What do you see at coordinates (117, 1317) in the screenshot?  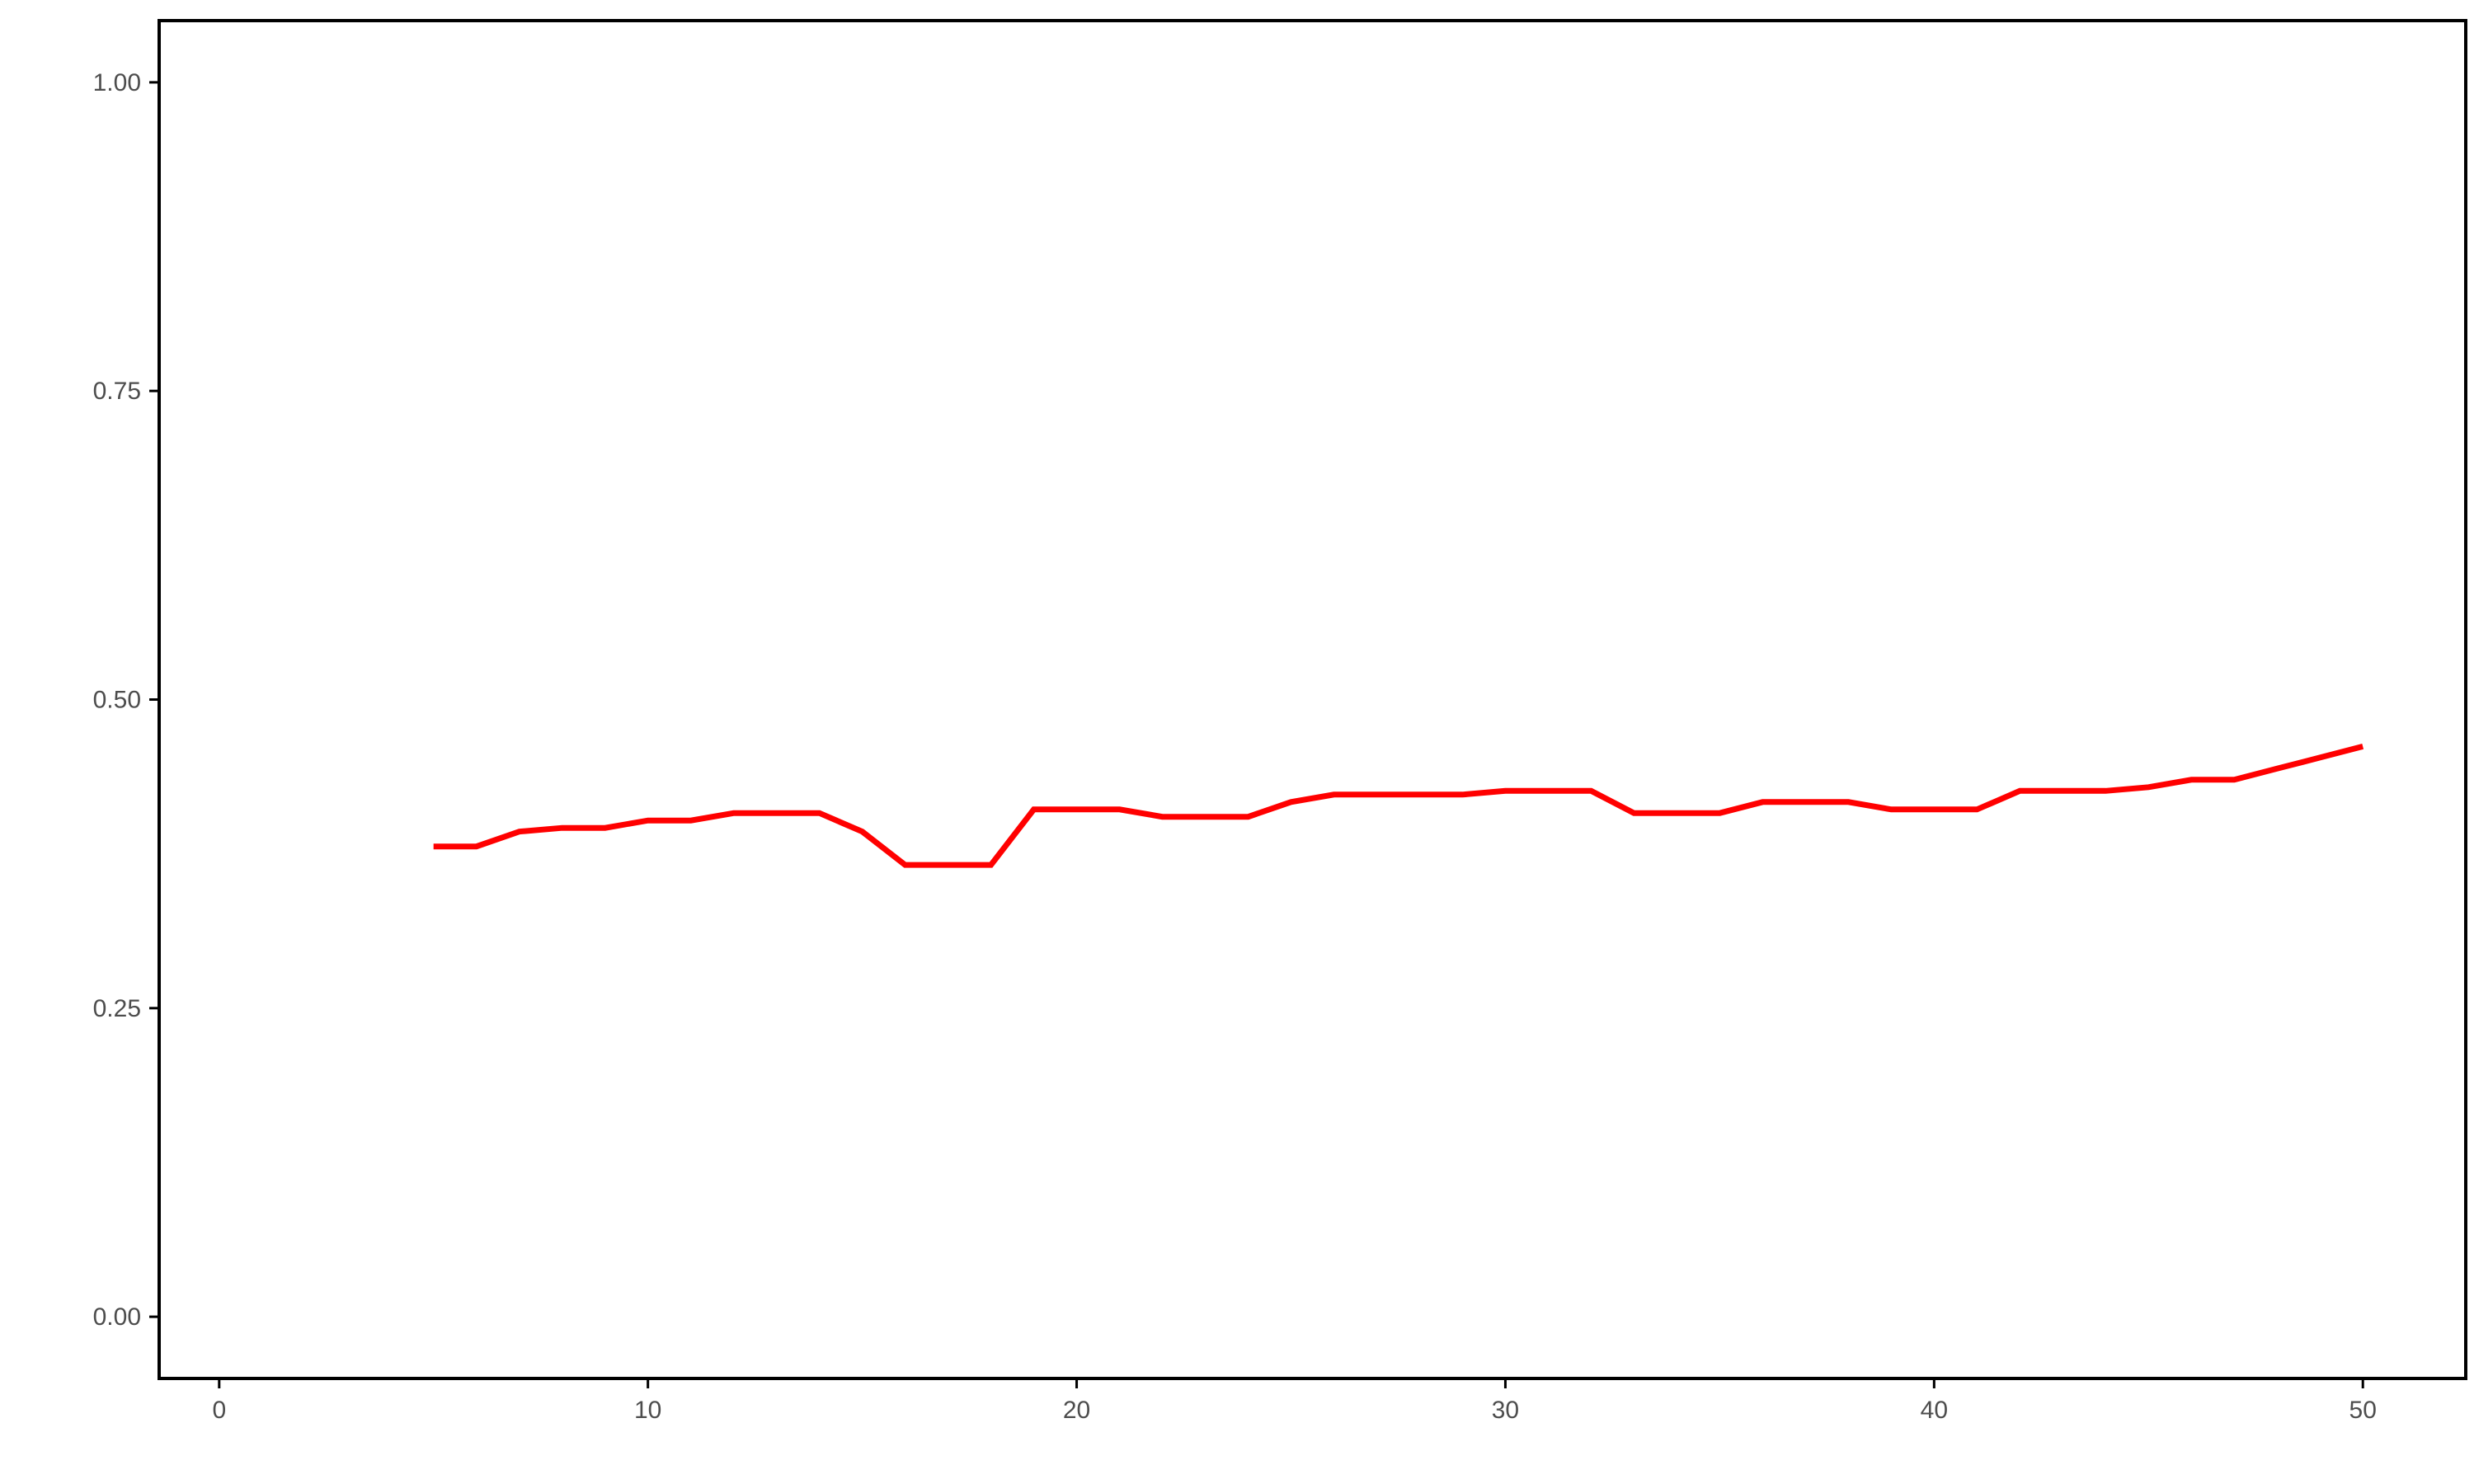 I see `y-tick-label: 0.00` at bounding box center [117, 1317].